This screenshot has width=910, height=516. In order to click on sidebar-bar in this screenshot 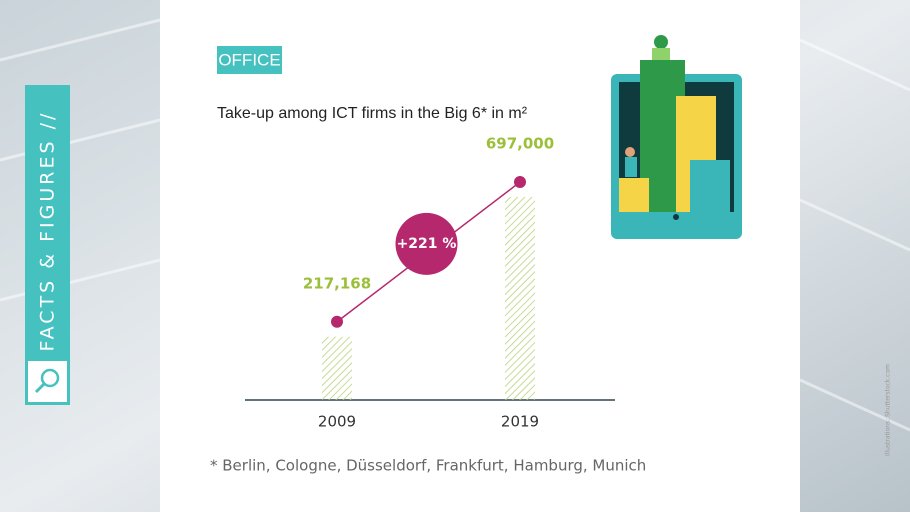, I will do `click(47, 245)`.